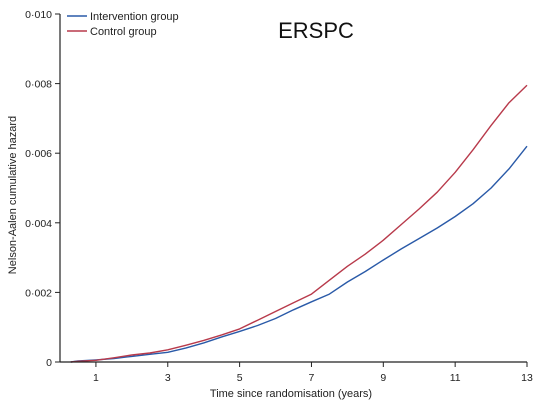 This screenshot has width=541, height=411. What do you see at coordinates (96, 378) in the screenshot?
I see `x-tick-label: 1` at bounding box center [96, 378].